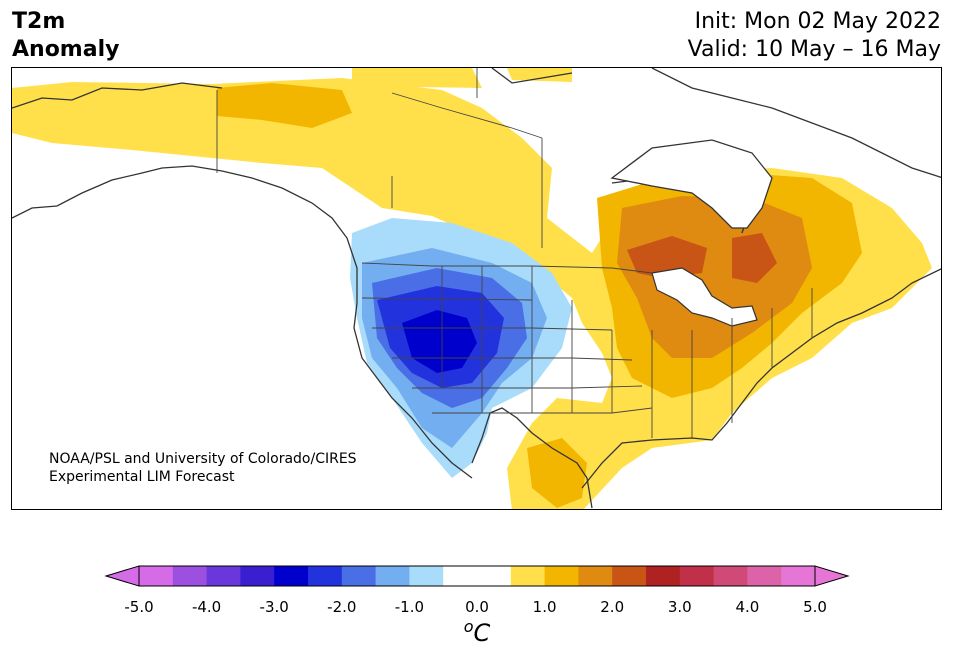  I want to click on anomaly-fill-dark-orange, so click(702, 258).